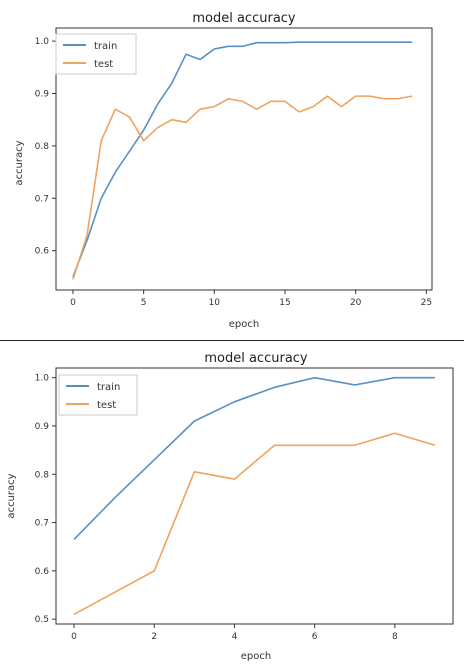 Image resolution: width=464 pixels, height=665 pixels. Describe the element at coordinates (315, 637) in the screenshot. I see `x-tick-label: 6` at that location.